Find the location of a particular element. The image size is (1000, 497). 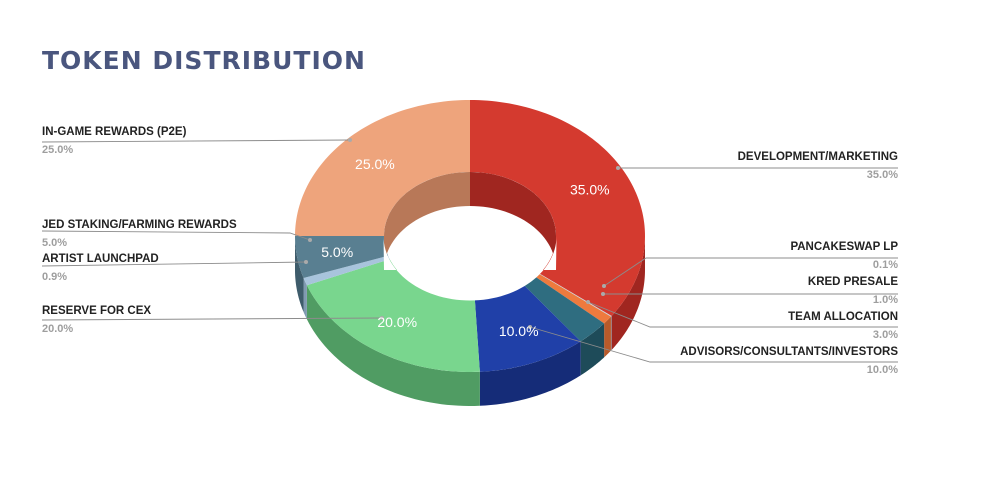

label-artist-launchpad: ARTIST LAUNCHPAD is located at coordinates (100, 259).